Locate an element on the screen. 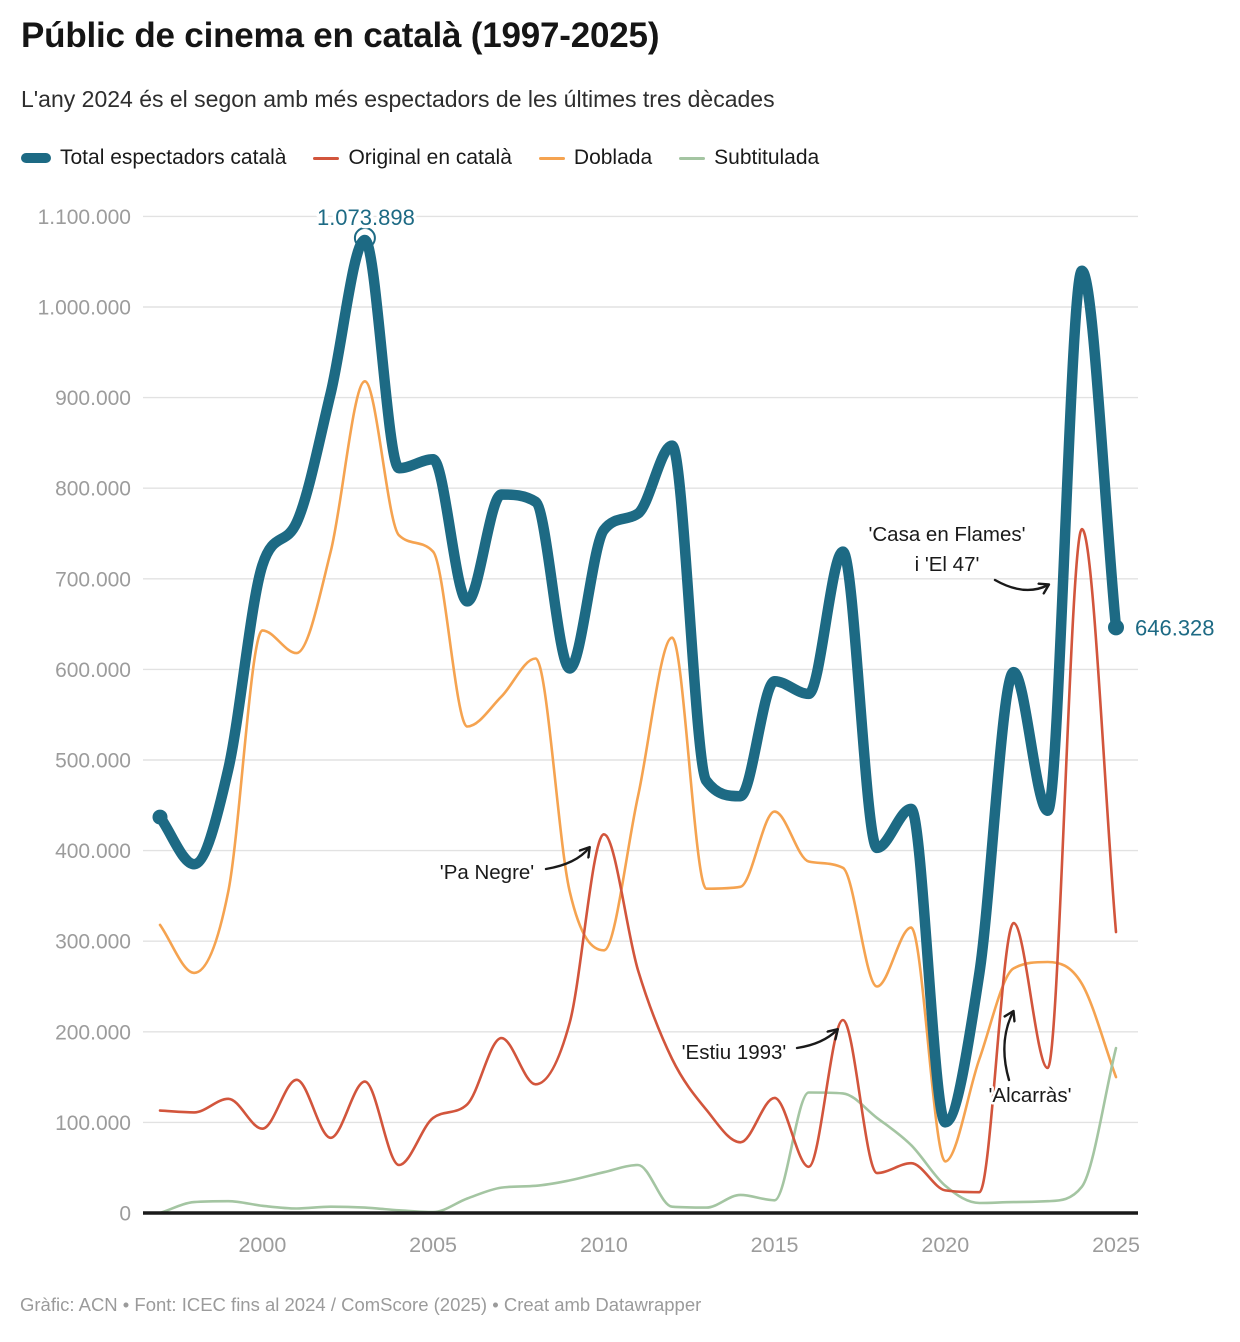 The image size is (1240, 1342). y-tick-label: 300.000 is located at coordinates (93, 942).